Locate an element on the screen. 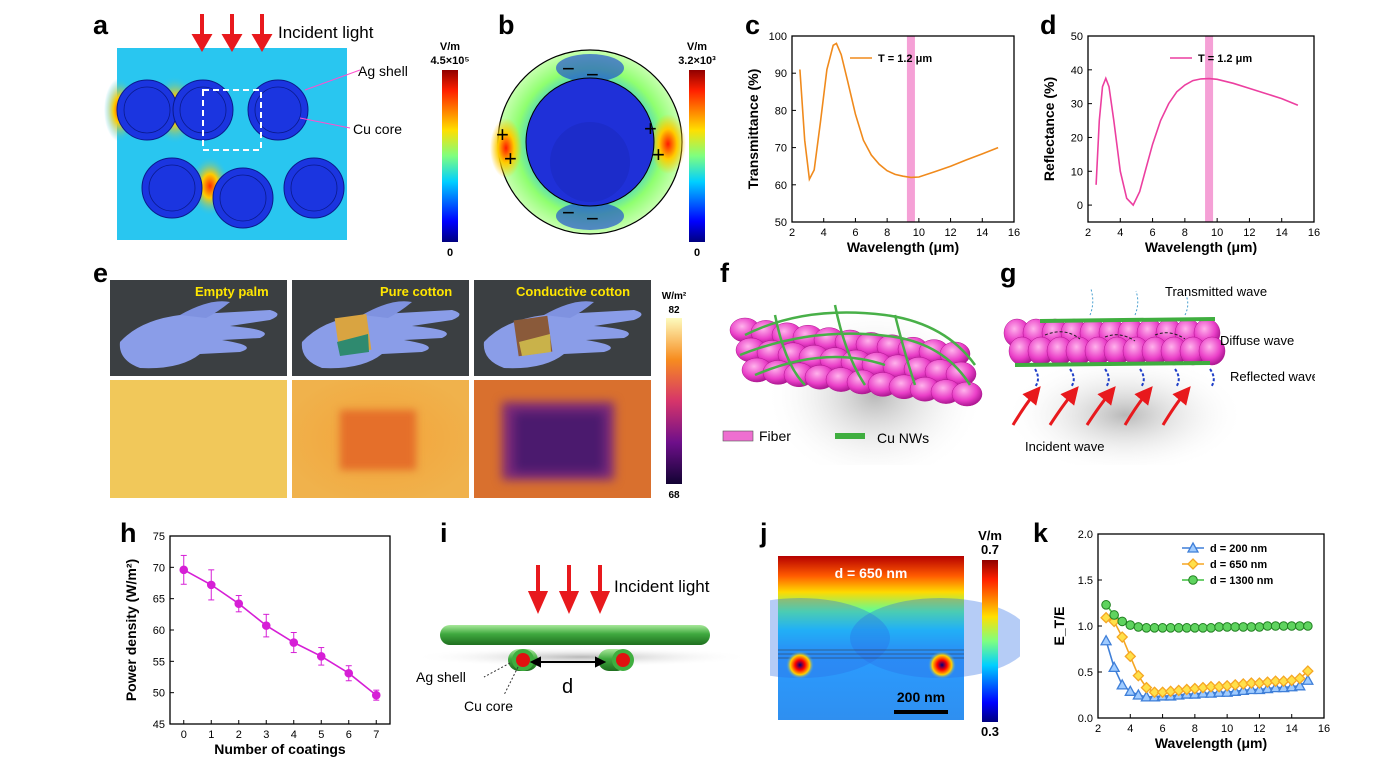 The height and width of the screenshot is (773, 1374). y-tick-label: 80 is located at coordinates (781, 111).